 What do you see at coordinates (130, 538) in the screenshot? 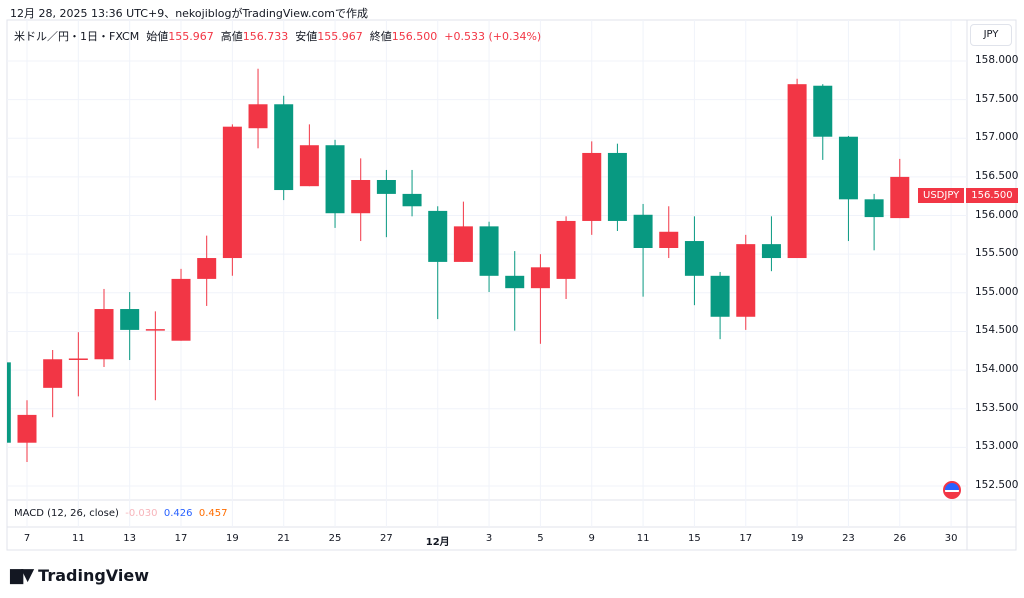
I see `time-tick: 13` at bounding box center [130, 538].